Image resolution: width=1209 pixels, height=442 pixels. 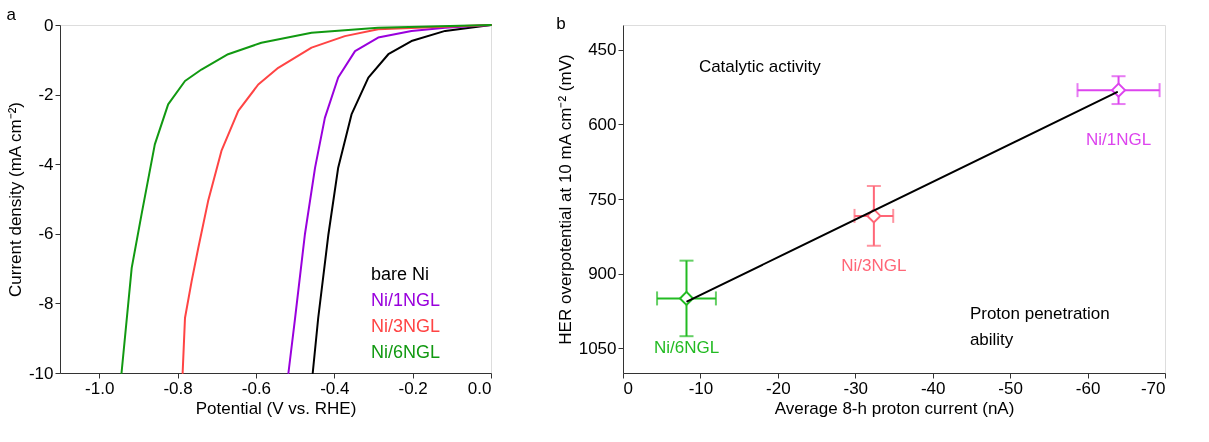 What do you see at coordinates (335, 388) in the screenshot?
I see `x-tick-label: -0.4` at bounding box center [335, 388].